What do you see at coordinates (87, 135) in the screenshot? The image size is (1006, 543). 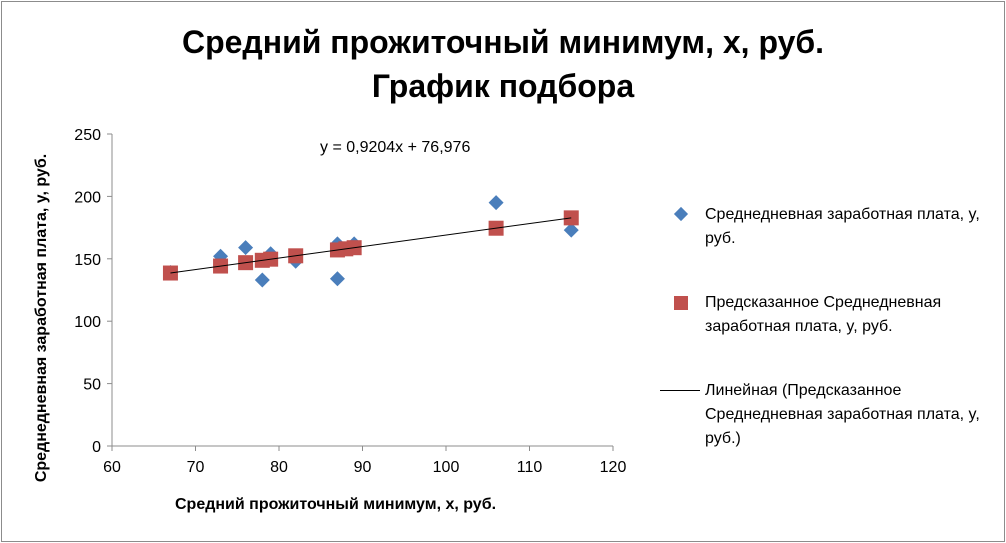 I see `y-tick-label: 250` at bounding box center [87, 135].